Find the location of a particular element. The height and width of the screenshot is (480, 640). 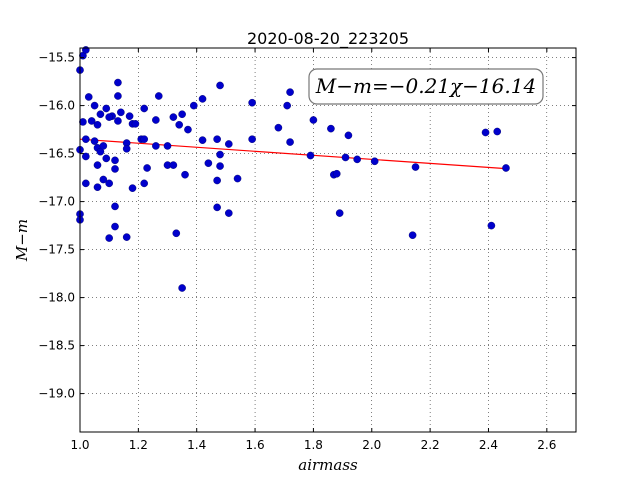

y-tick-label: −16.5 is located at coordinates (56, 154).